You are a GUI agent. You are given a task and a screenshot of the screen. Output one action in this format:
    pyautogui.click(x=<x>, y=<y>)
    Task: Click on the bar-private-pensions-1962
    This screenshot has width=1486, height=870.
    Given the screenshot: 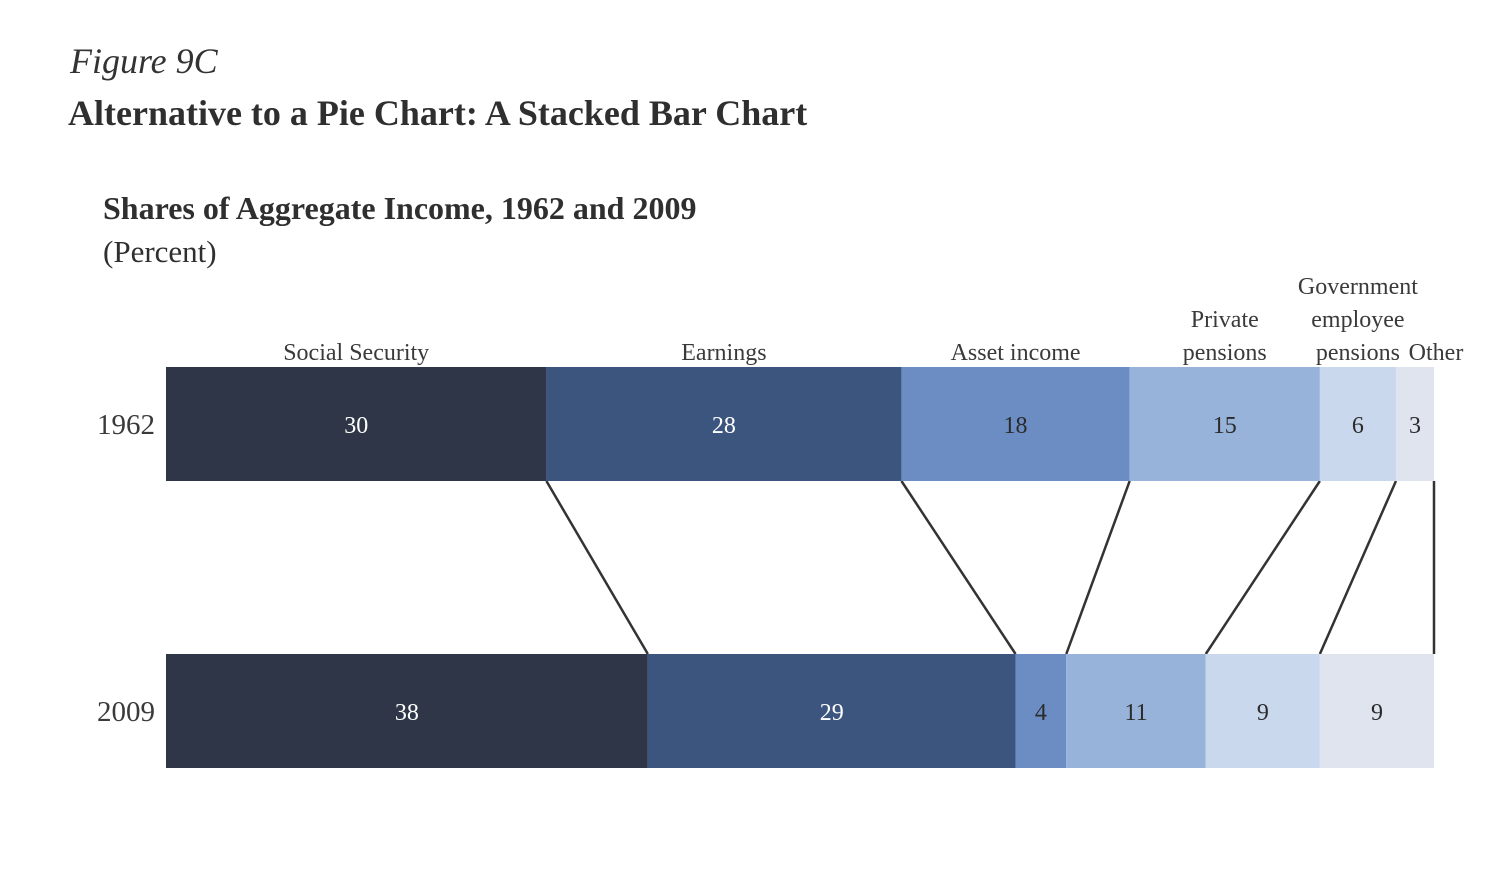 What is the action you would take?
    pyautogui.click(x=1224, y=424)
    